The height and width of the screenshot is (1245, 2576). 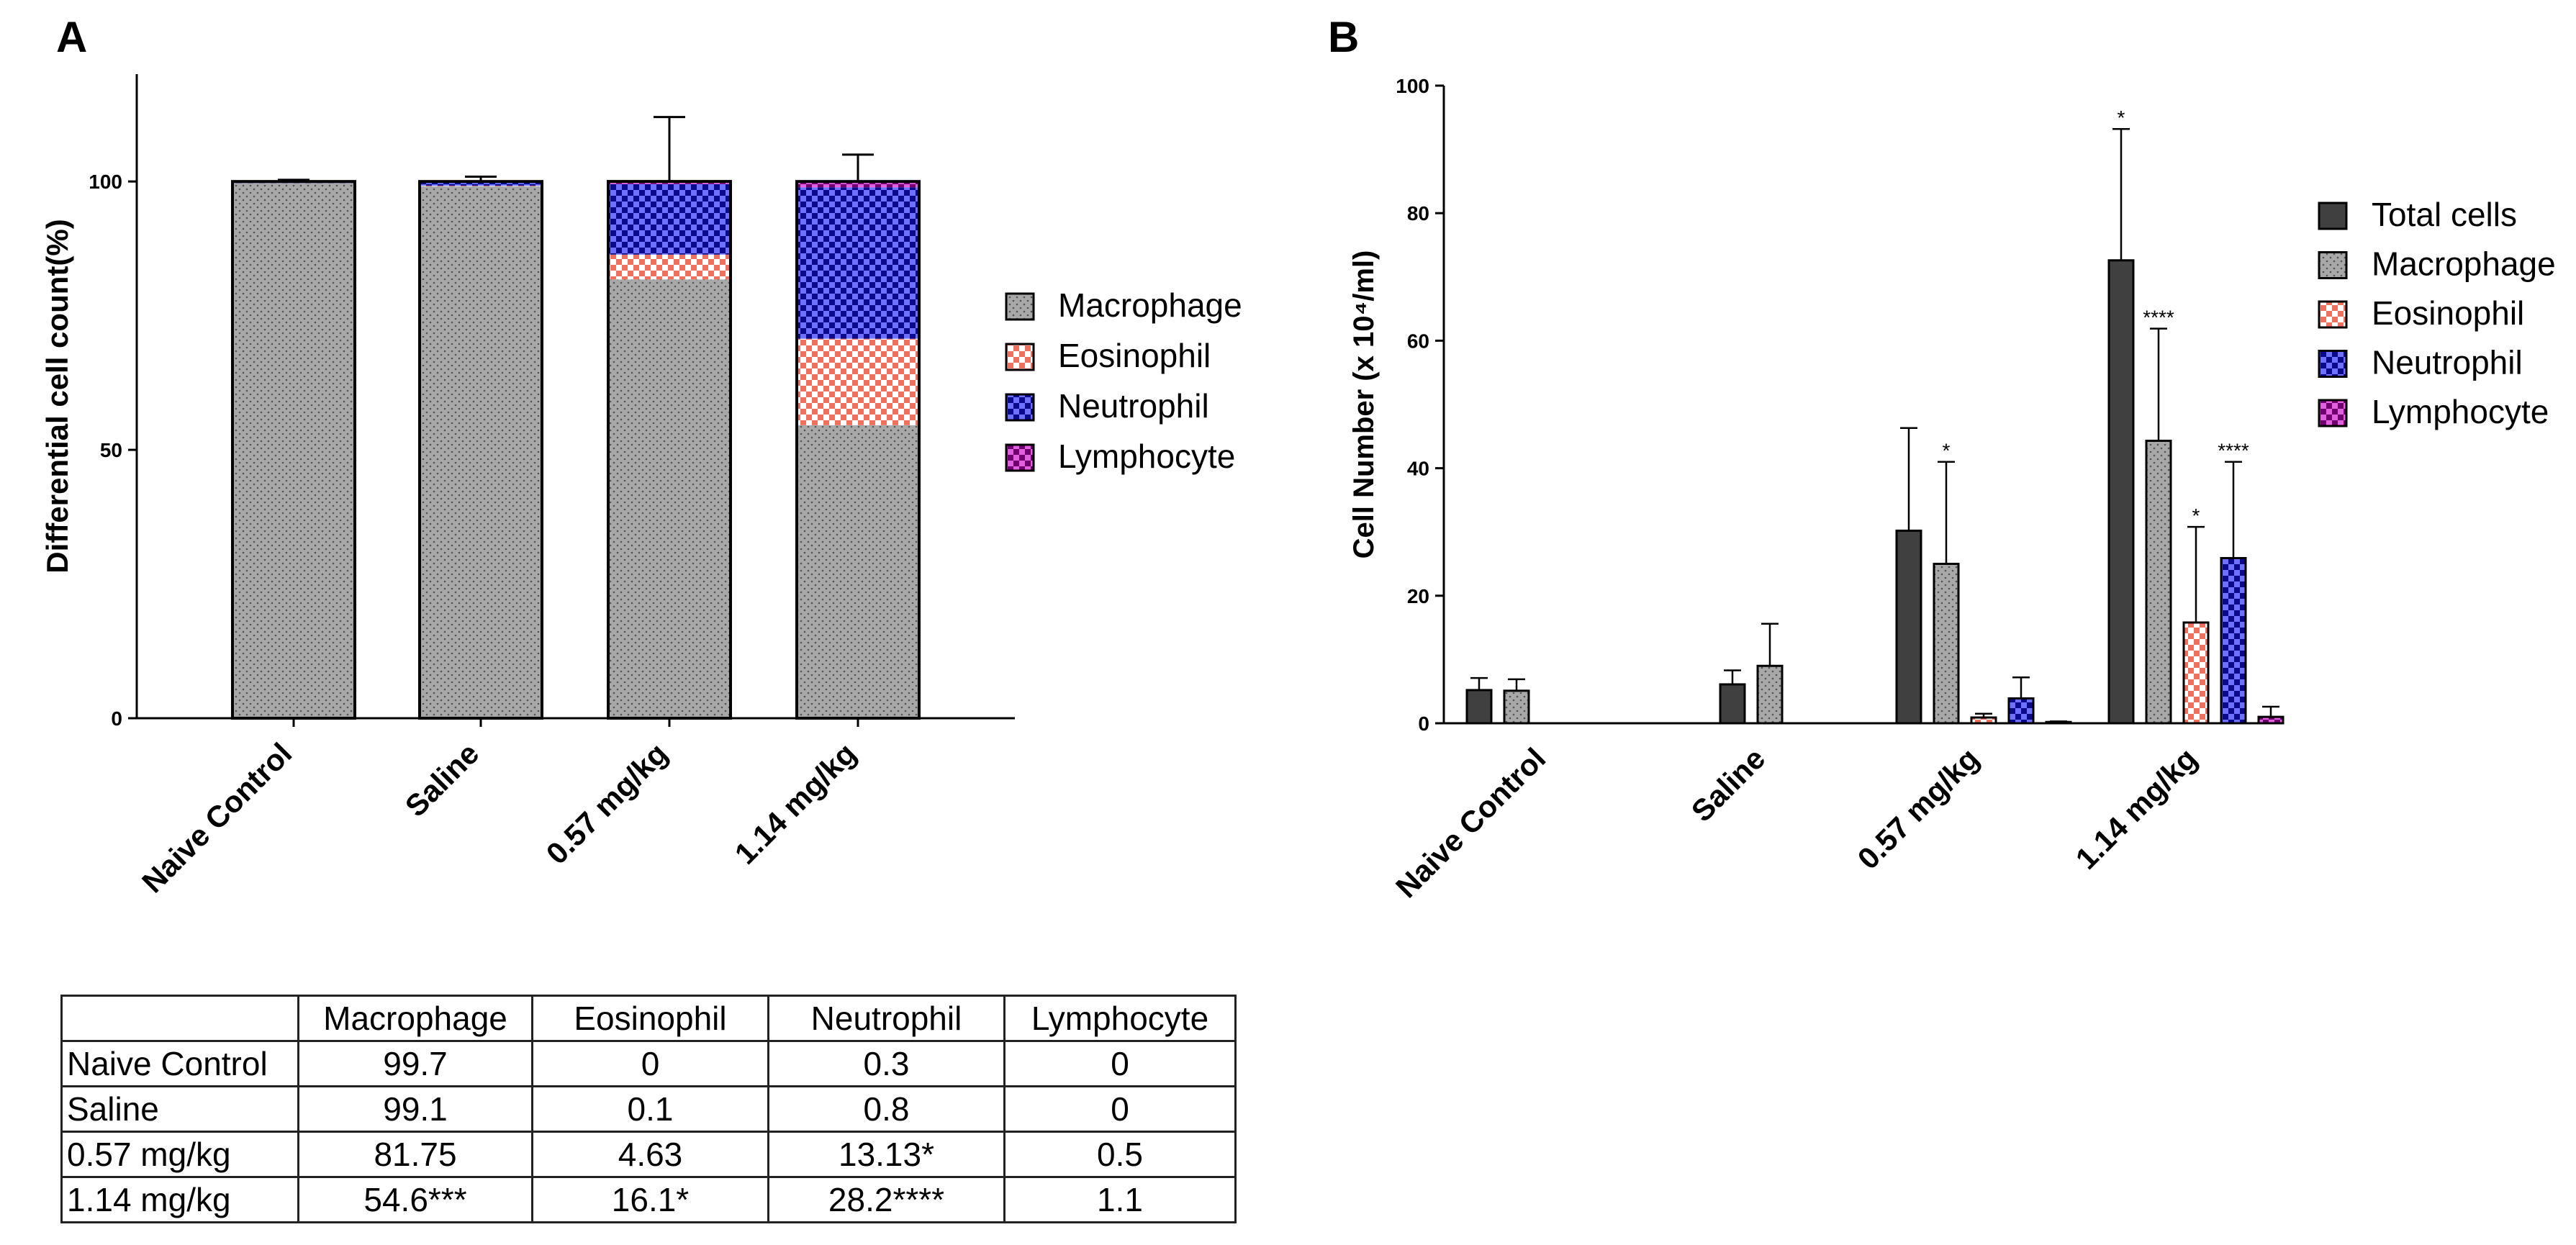 What do you see at coordinates (886, 1154) in the screenshot?
I see `table-cell: 13.13*` at bounding box center [886, 1154].